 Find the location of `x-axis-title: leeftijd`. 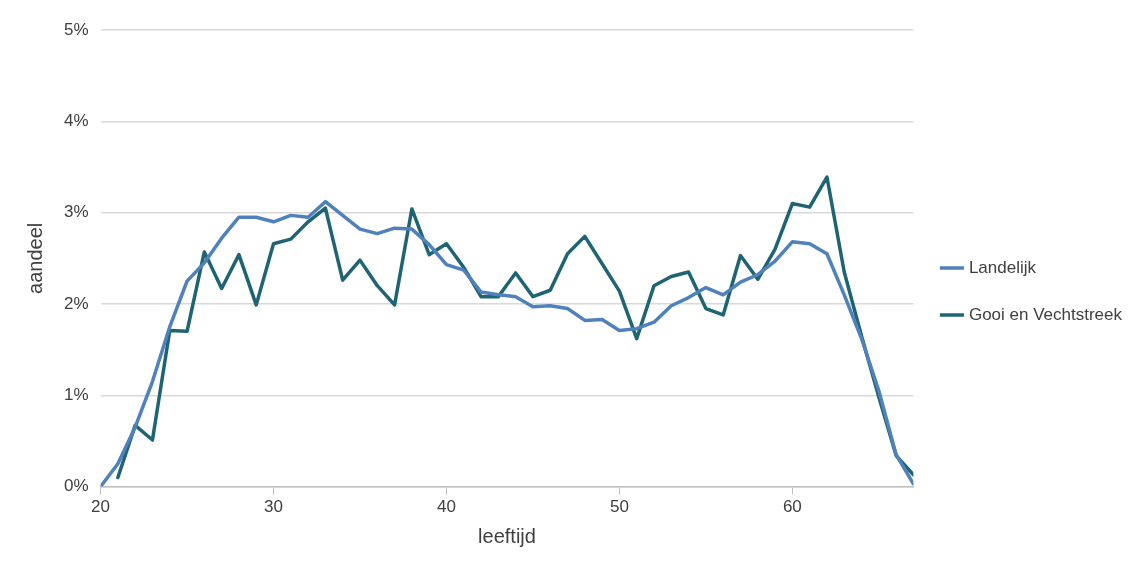

x-axis-title: leeftijd is located at coordinates (507, 535).